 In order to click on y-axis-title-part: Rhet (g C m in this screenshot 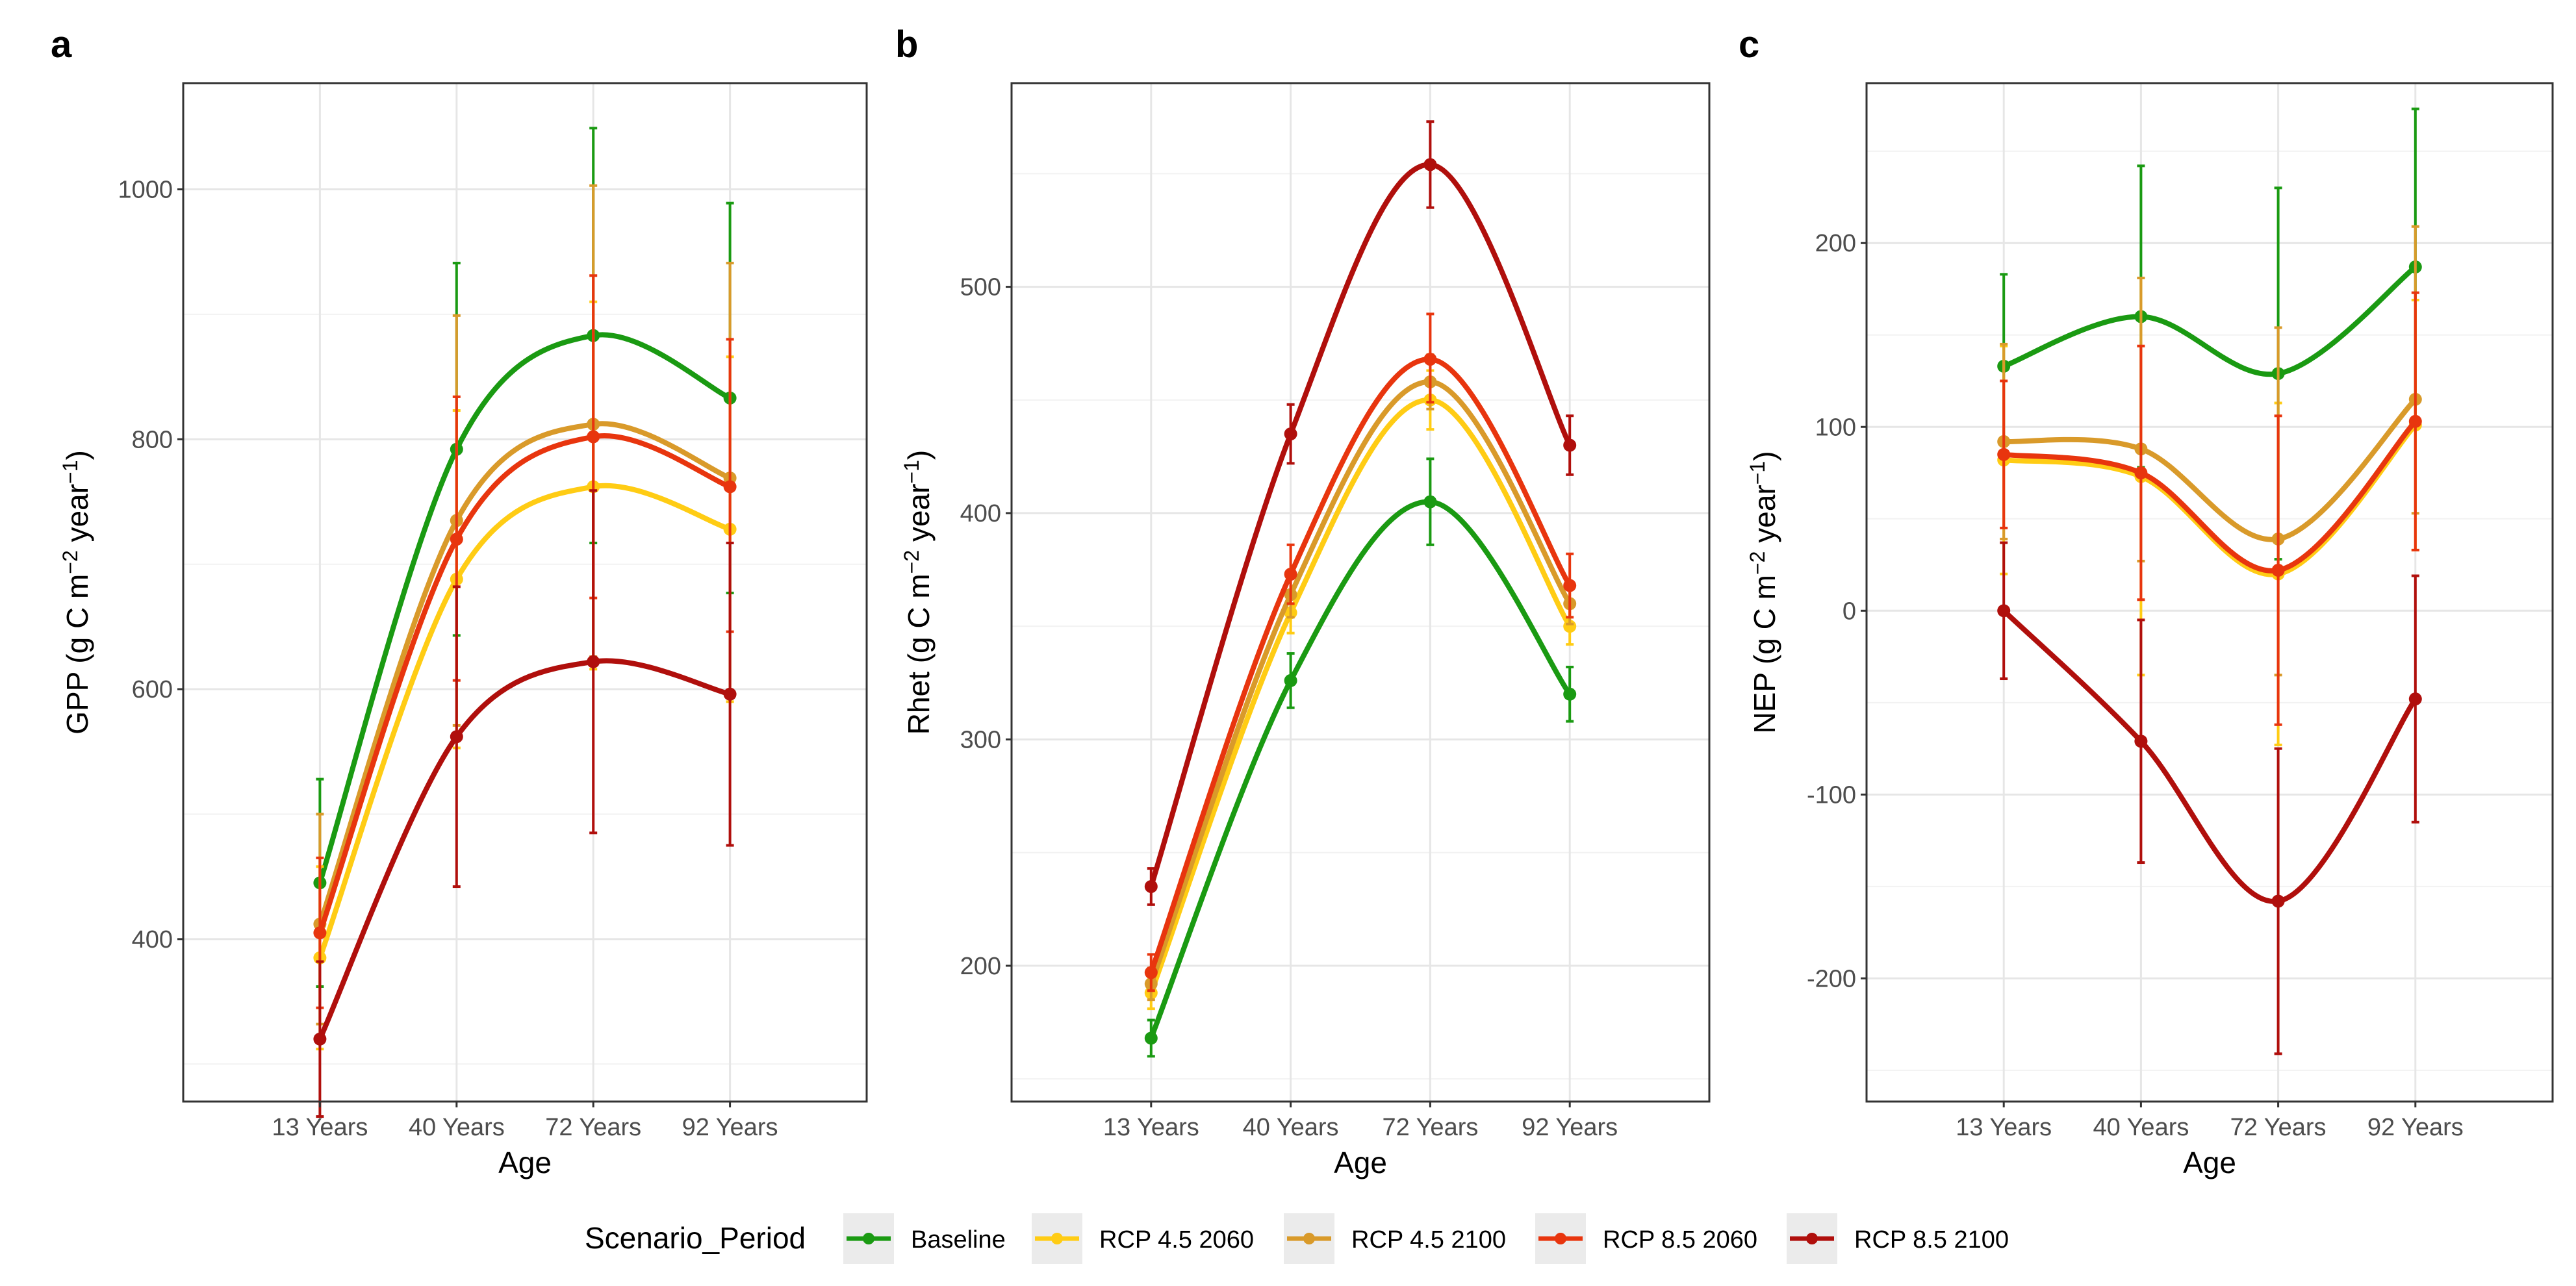, I will do `click(919, 654)`.